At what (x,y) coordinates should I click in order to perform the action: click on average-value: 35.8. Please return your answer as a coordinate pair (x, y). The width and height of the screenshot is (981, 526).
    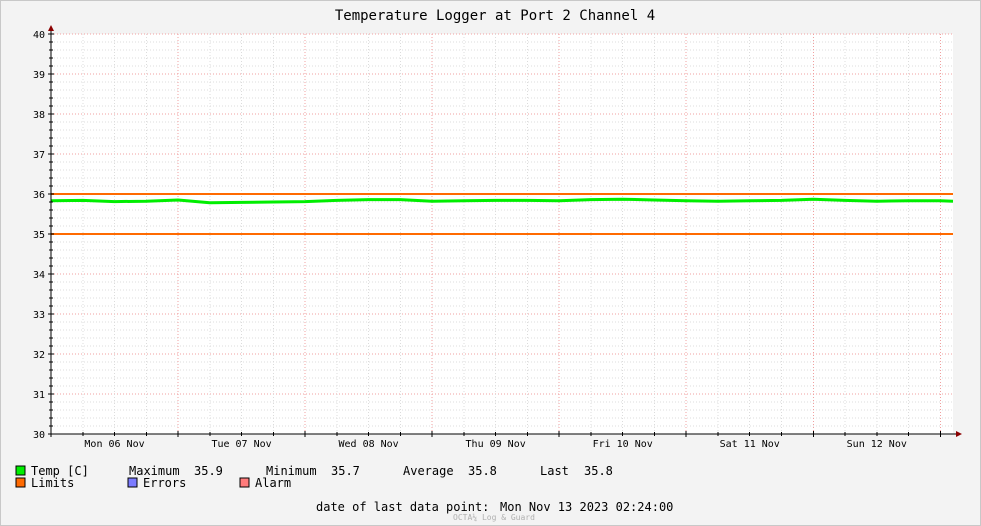
    Looking at the image, I should click on (482, 471).